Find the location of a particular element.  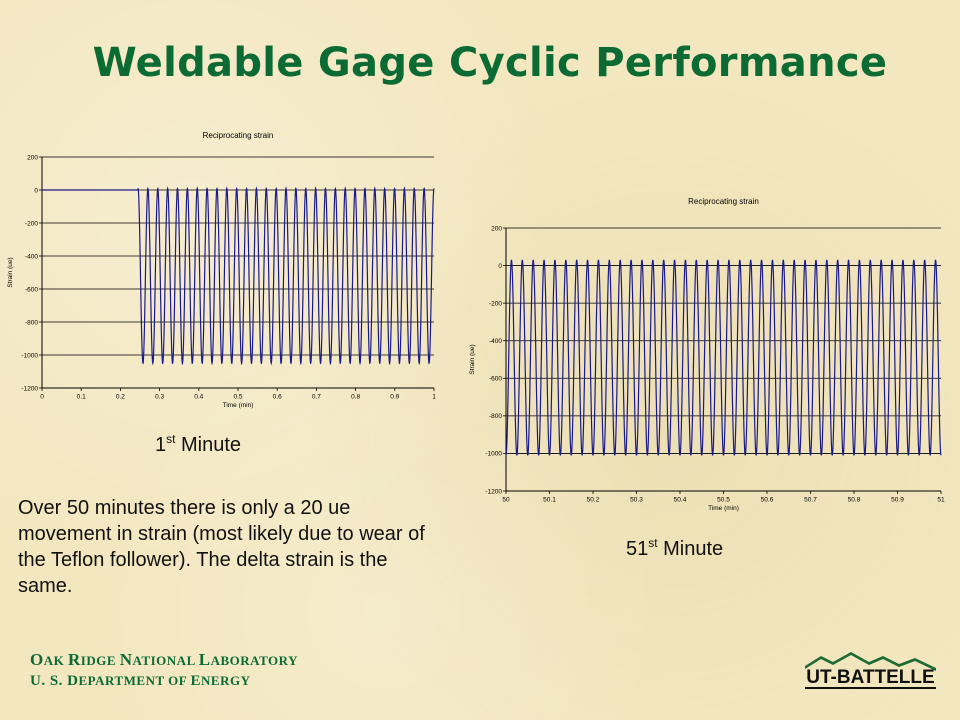

x-tick-label: 50 is located at coordinates (506, 500).